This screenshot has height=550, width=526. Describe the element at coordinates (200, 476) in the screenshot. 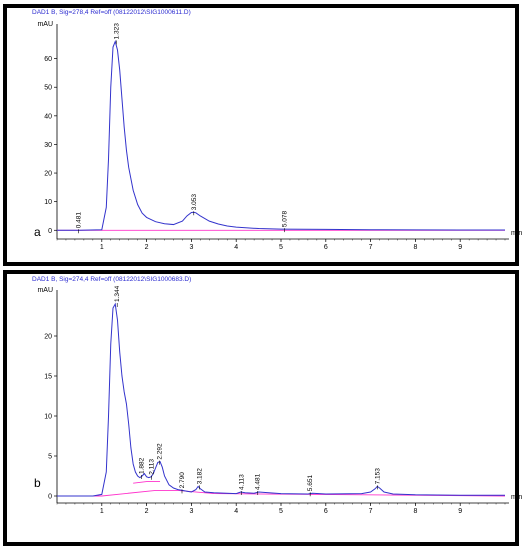

I see `chart-b-peak-label: 3.182` at that location.